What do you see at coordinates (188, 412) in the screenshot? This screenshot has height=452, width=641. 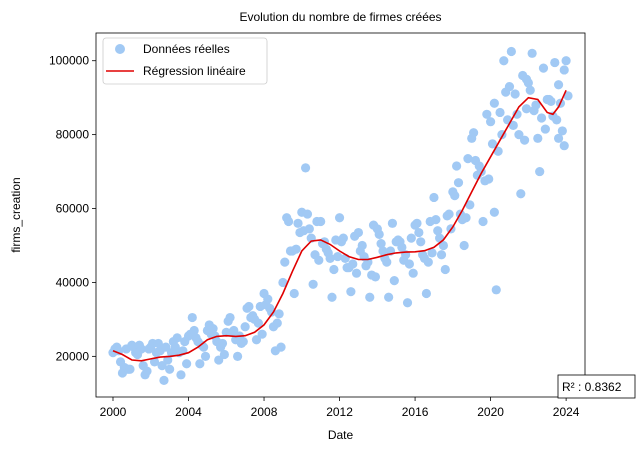 I see `x-tick-label: 2004` at bounding box center [188, 412].